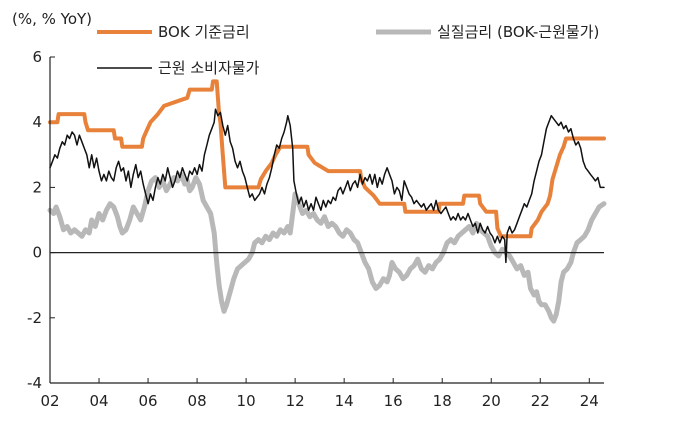 This screenshot has width=695, height=428. Describe the element at coordinates (148, 401) in the screenshot. I see `x-tick-label: 06` at that location.